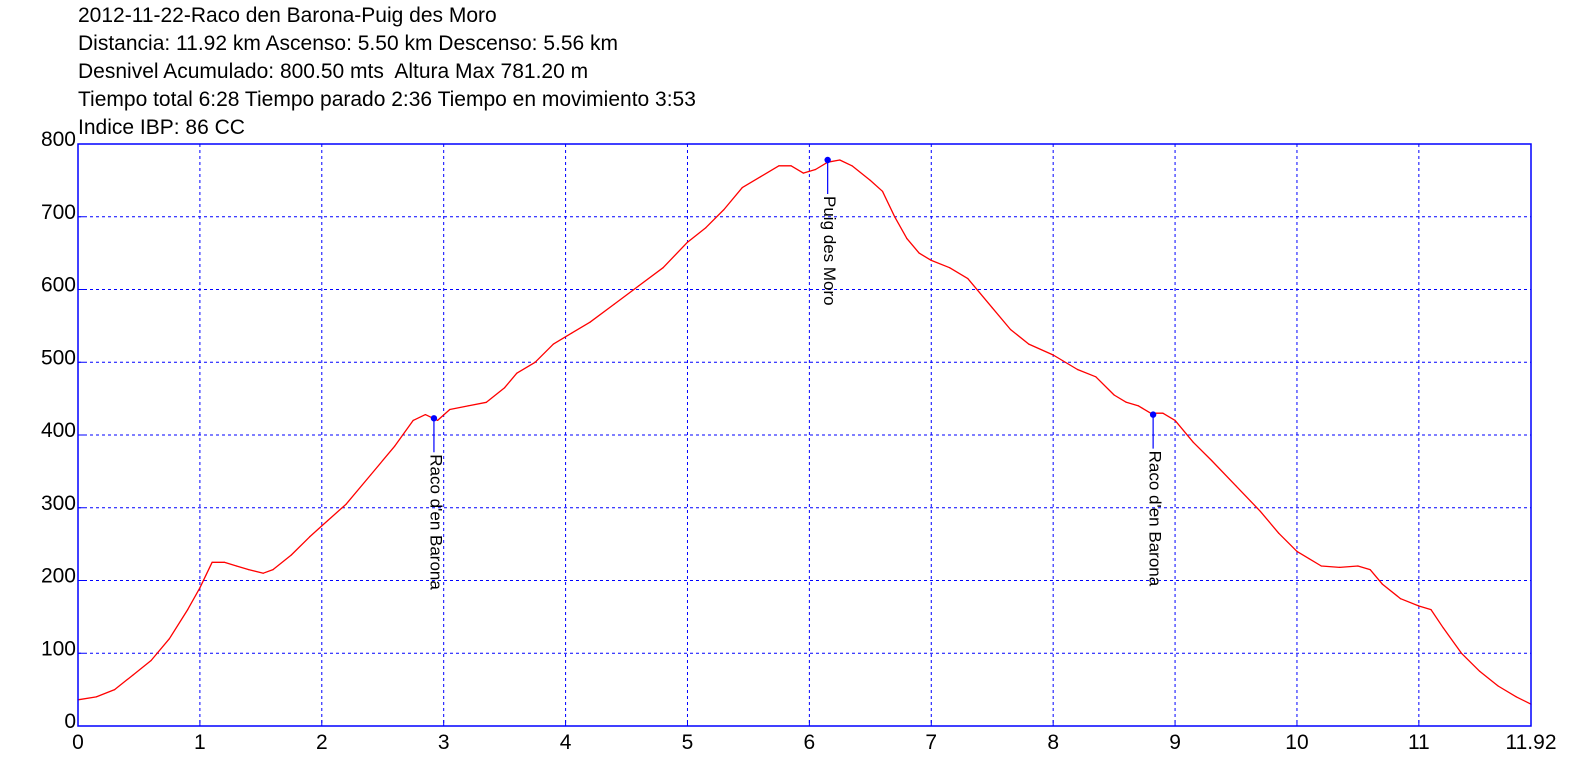 The width and height of the screenshot is (1596, 778). Describe the element at coordinates (200, 742) in the screenshot. I see `x-tick-label: 1` at that location.